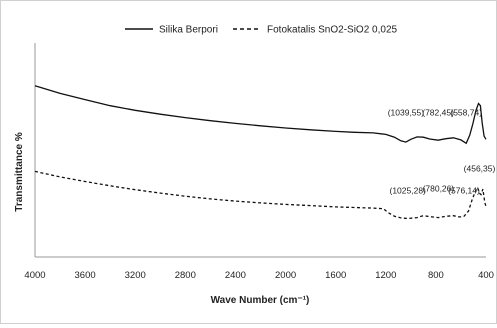 The image size is (497, 328). What do you see at coordinates (480, 168) in the screenshot?
I see `peak-annotation-6: (456,35)` at bounding box center [480, 168].